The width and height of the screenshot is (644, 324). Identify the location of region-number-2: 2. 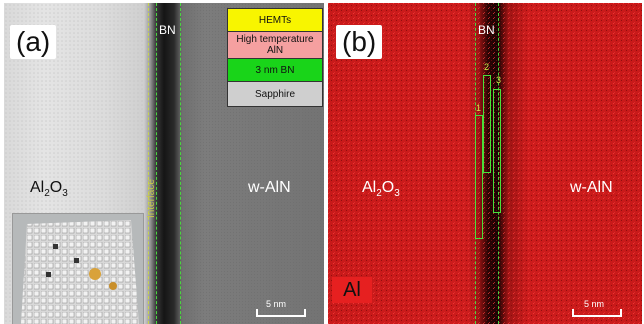
(487, 67).